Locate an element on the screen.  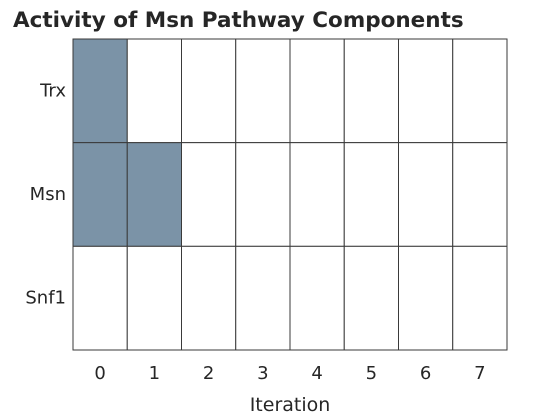
row-label-trx: Trx is located at coordinates (52, 90).